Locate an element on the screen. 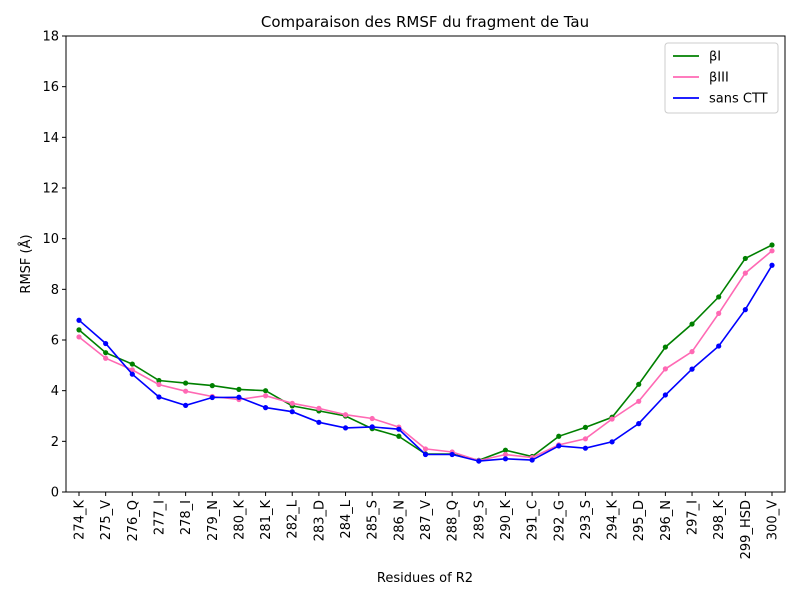 The image size is (800, 600). y-axis: 0 2 4 6 8 10 12 14 16 18 is located at coordinates (54, 265).